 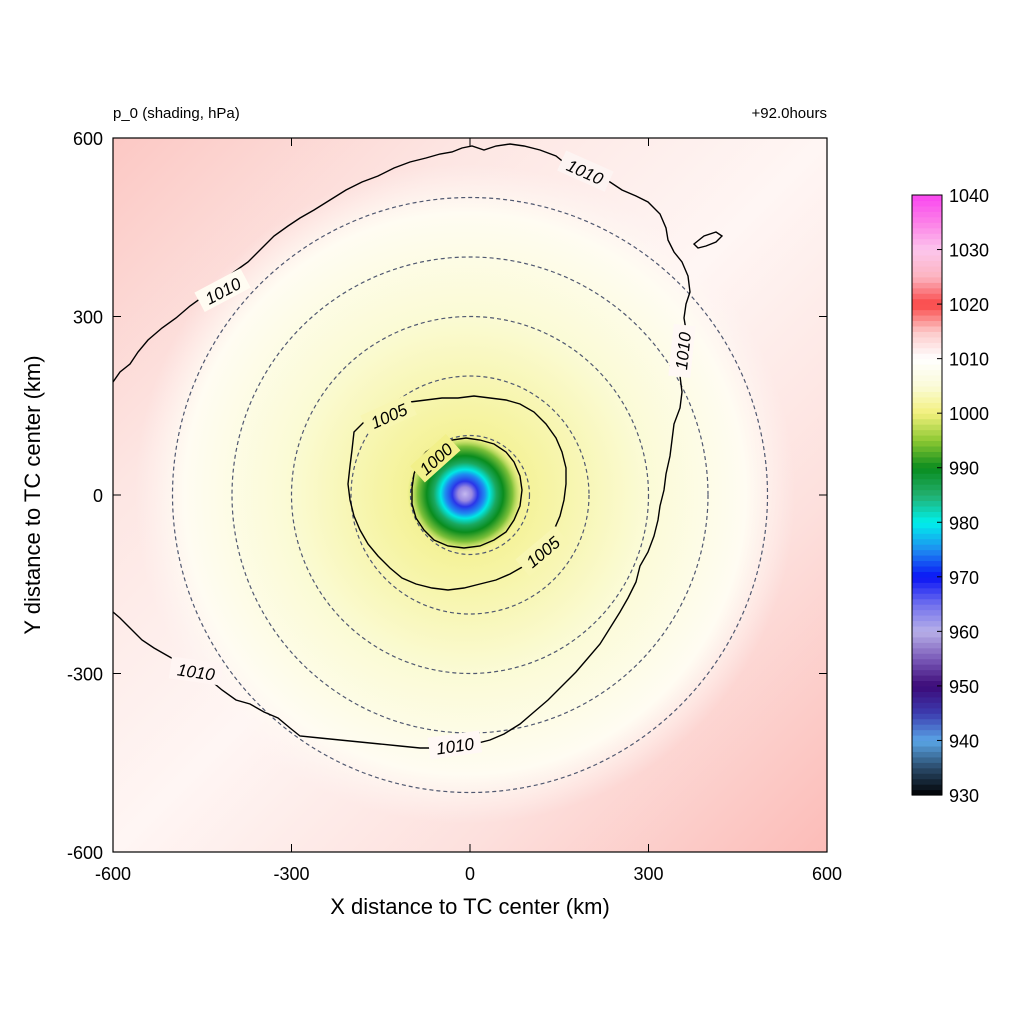 What do you see at coordinates (683, 351) in the screenshot?
I see `contour-label-1010-right: 1010` at bounding box center [683, 351].